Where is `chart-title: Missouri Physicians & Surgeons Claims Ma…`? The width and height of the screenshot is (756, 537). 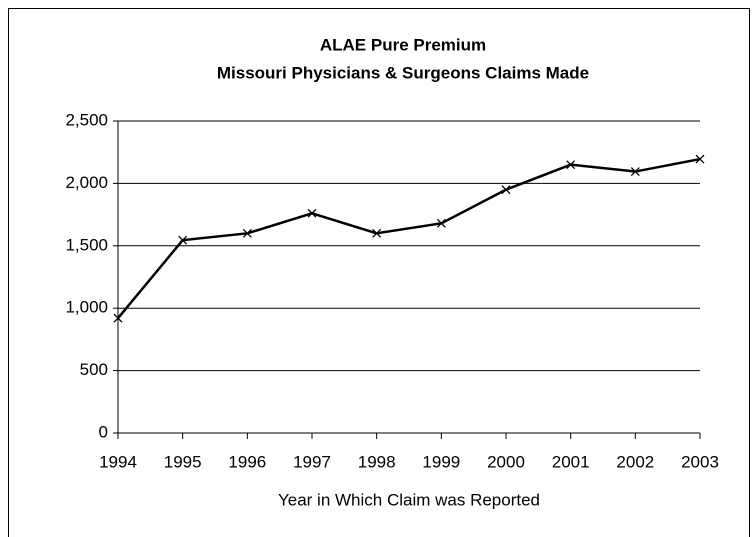
chart-title: Missouri Physicians & Surgeons Claims Ma… is located at coordinates (403, 72).